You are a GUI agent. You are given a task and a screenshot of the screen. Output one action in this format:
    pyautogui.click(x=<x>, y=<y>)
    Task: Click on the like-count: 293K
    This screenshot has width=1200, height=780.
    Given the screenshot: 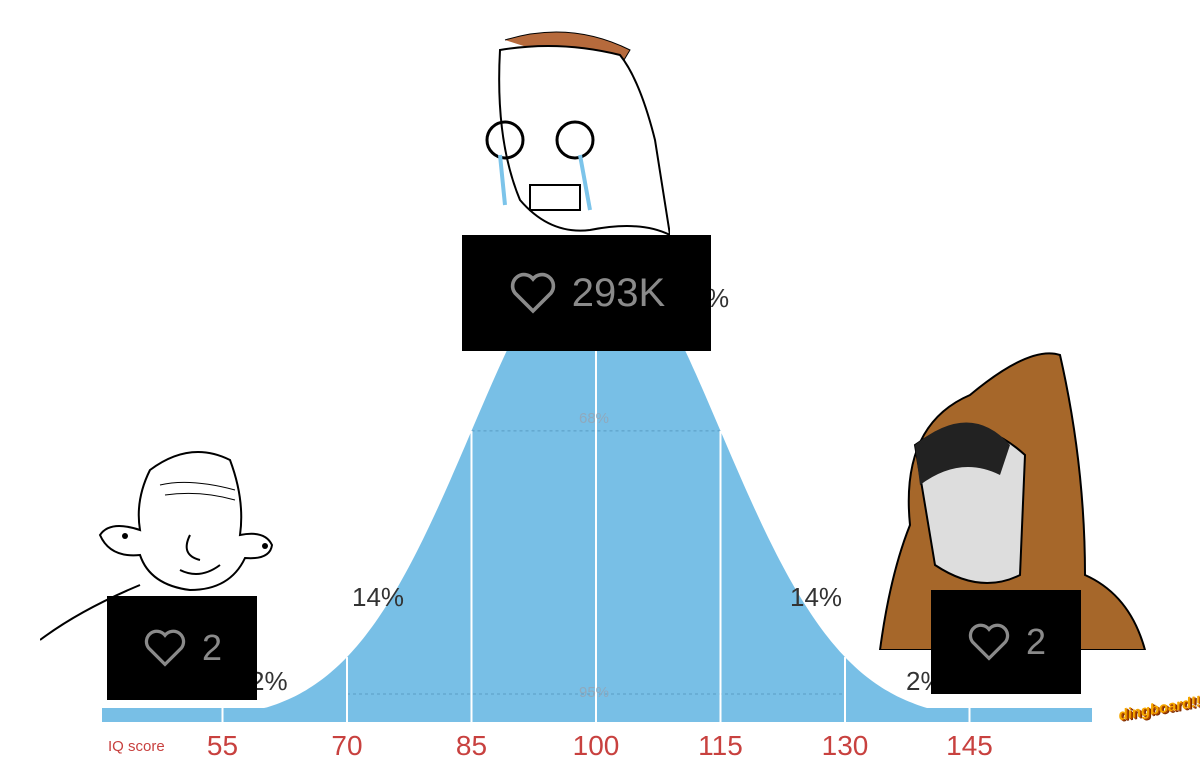 What is the action you would take?
    pyautogui.click(x=618, y=292)
    